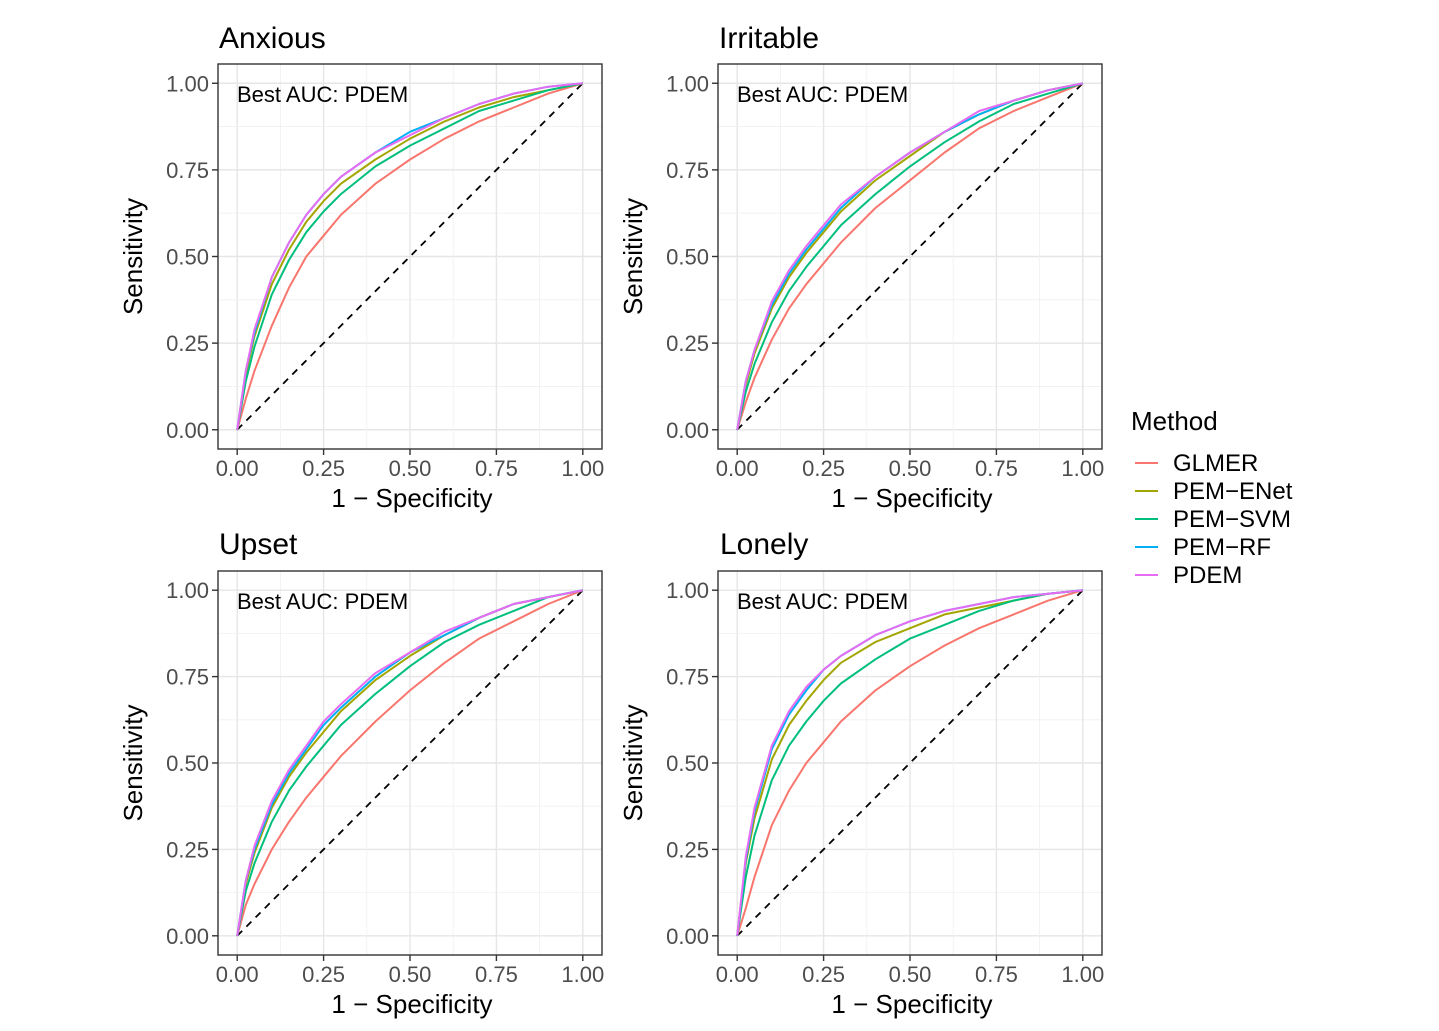 The image size is (1439, 1031). Describe the element at coordinates (769, 38) in the screenshot. I see `panel-title: Irritable` at that location.